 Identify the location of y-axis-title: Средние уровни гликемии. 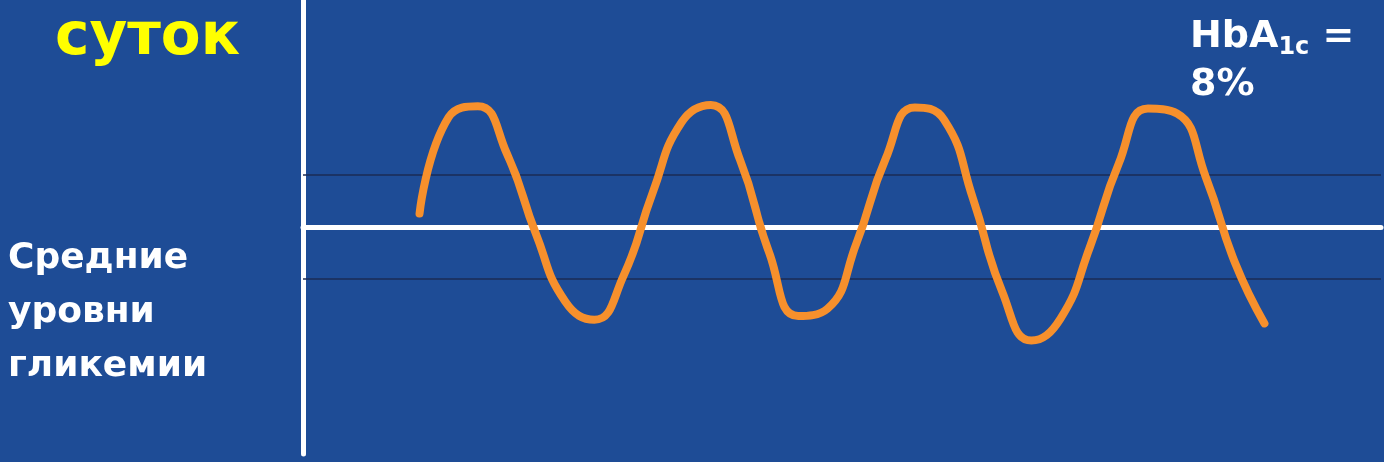
(108, 309).